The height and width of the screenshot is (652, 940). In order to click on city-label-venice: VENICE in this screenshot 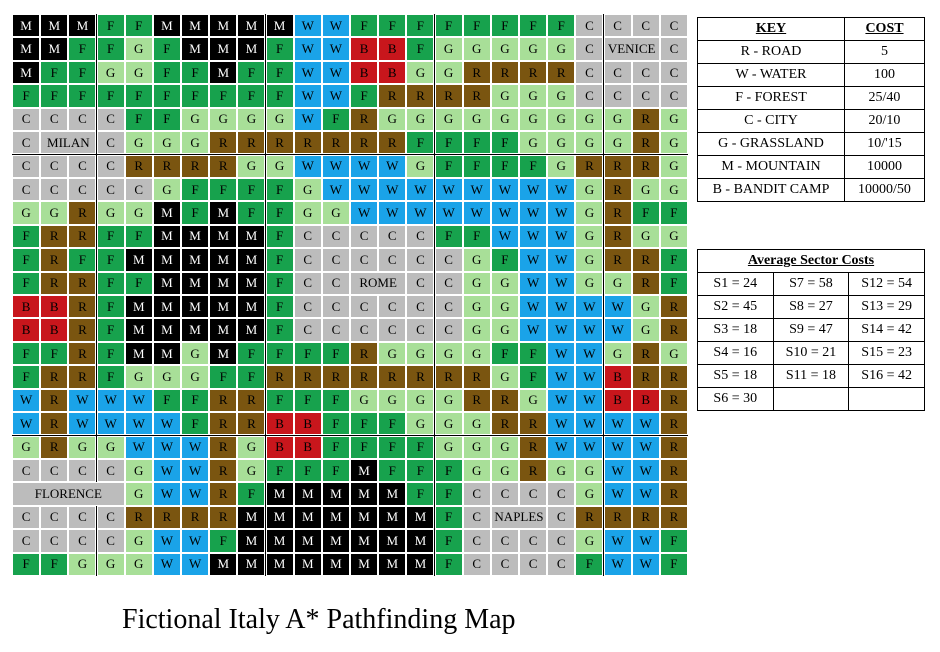, I will do `click(631, 49)`.